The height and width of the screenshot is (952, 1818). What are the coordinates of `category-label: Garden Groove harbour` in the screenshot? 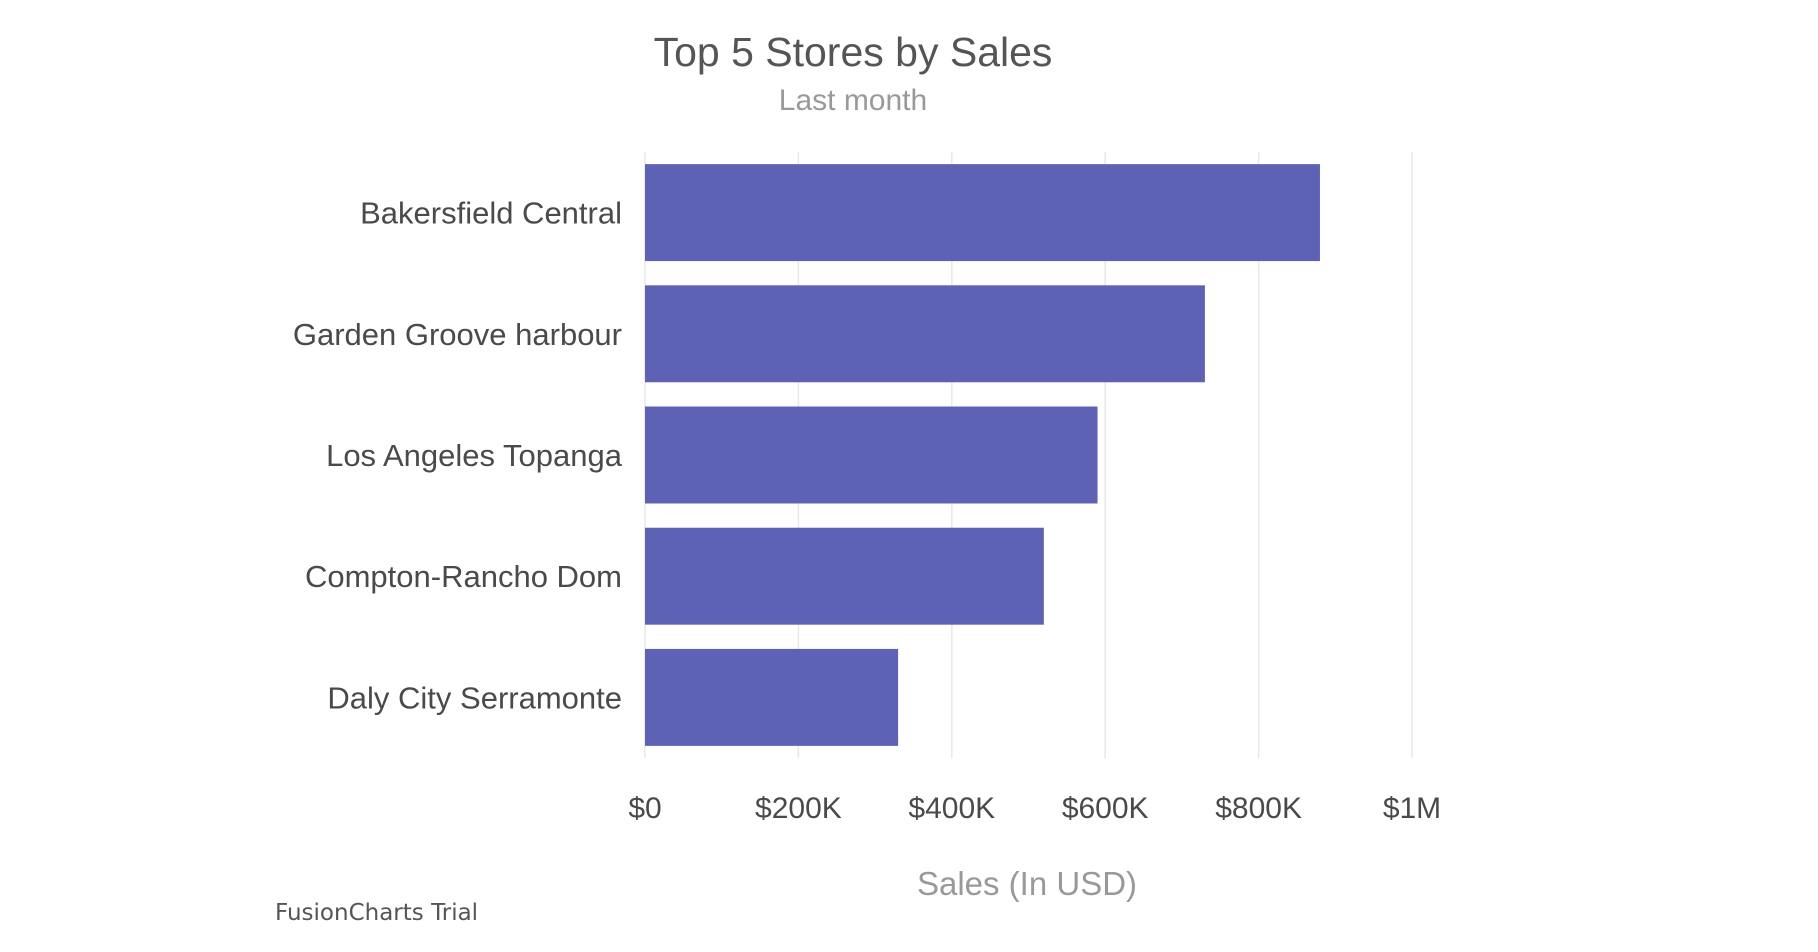 It's located at (457, 334).